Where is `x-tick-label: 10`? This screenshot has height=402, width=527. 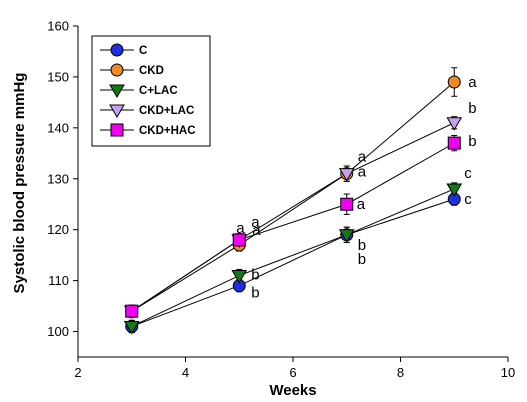
x-tick-label: 10 is located at coordinates (508, 372).